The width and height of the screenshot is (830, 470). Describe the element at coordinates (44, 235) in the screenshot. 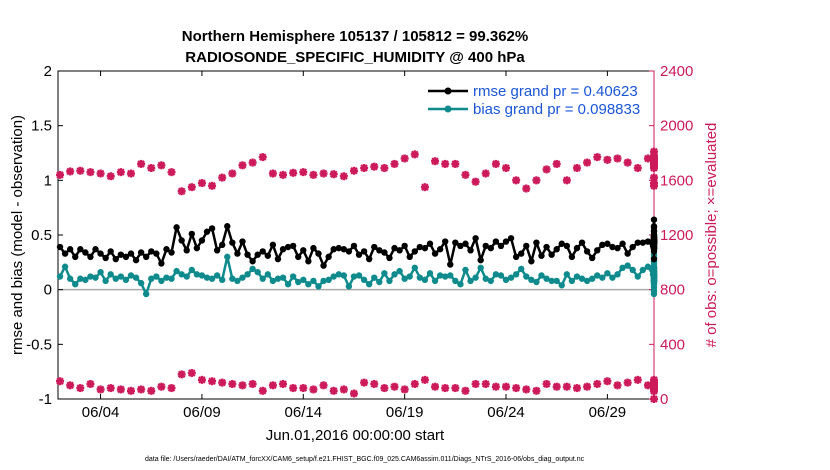

I see `y-left-axis-ticks: -1 -0.5 0 0.5 1 1.5 2` at that location.